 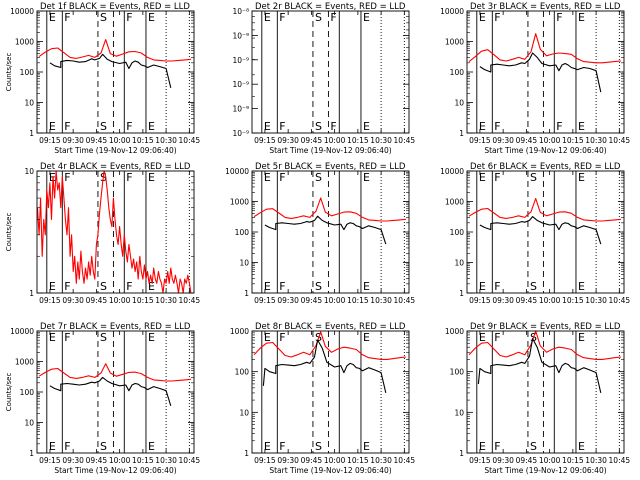 What do you see at coordinates (240, 11) in the screenshot?
I see `y-tick-label: 10⁻⁸` at bounding box center [240, 11].